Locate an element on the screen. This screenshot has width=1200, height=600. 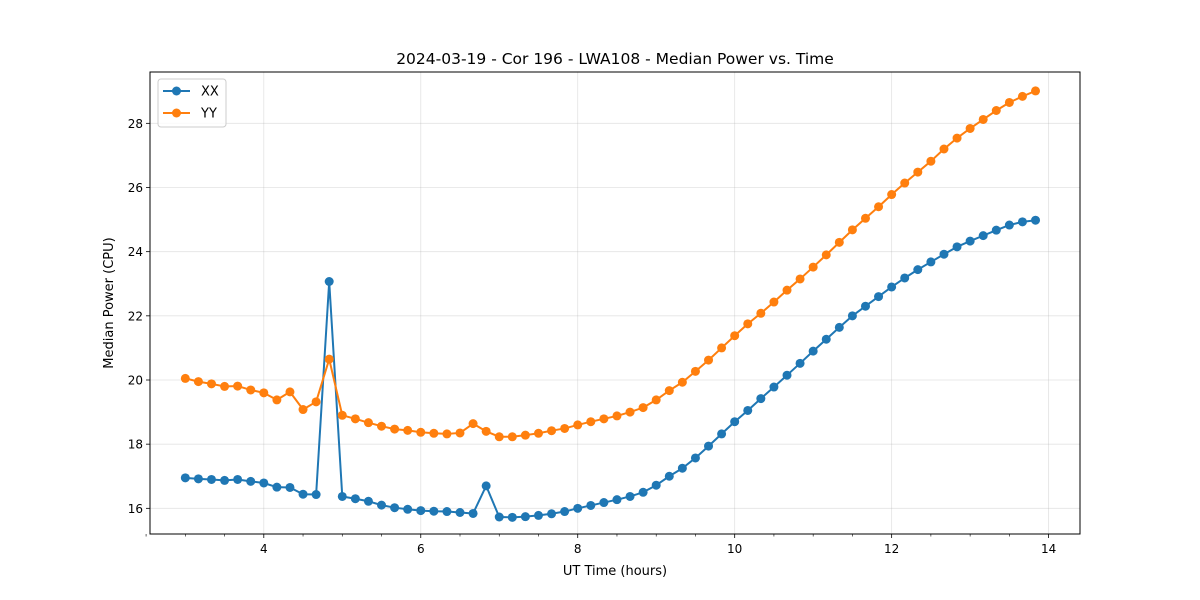
legend: XX YY is located at coordinates (192, 103).